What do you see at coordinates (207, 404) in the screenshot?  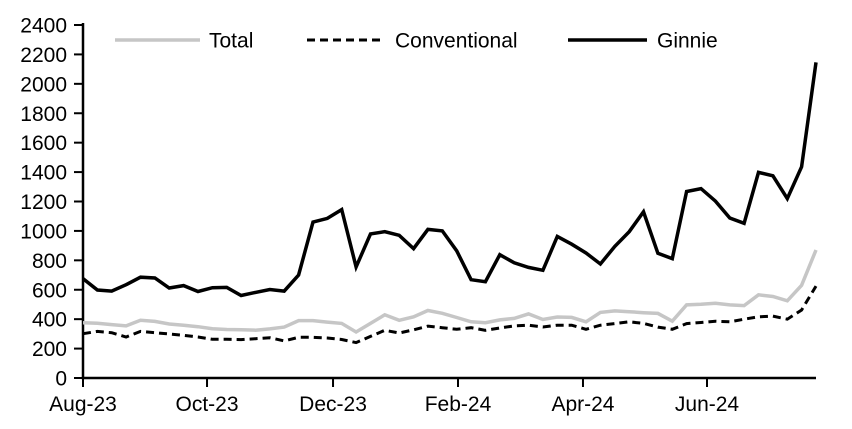 I see `x-tick-label: Oct-23` at bounding box center [207, 404].